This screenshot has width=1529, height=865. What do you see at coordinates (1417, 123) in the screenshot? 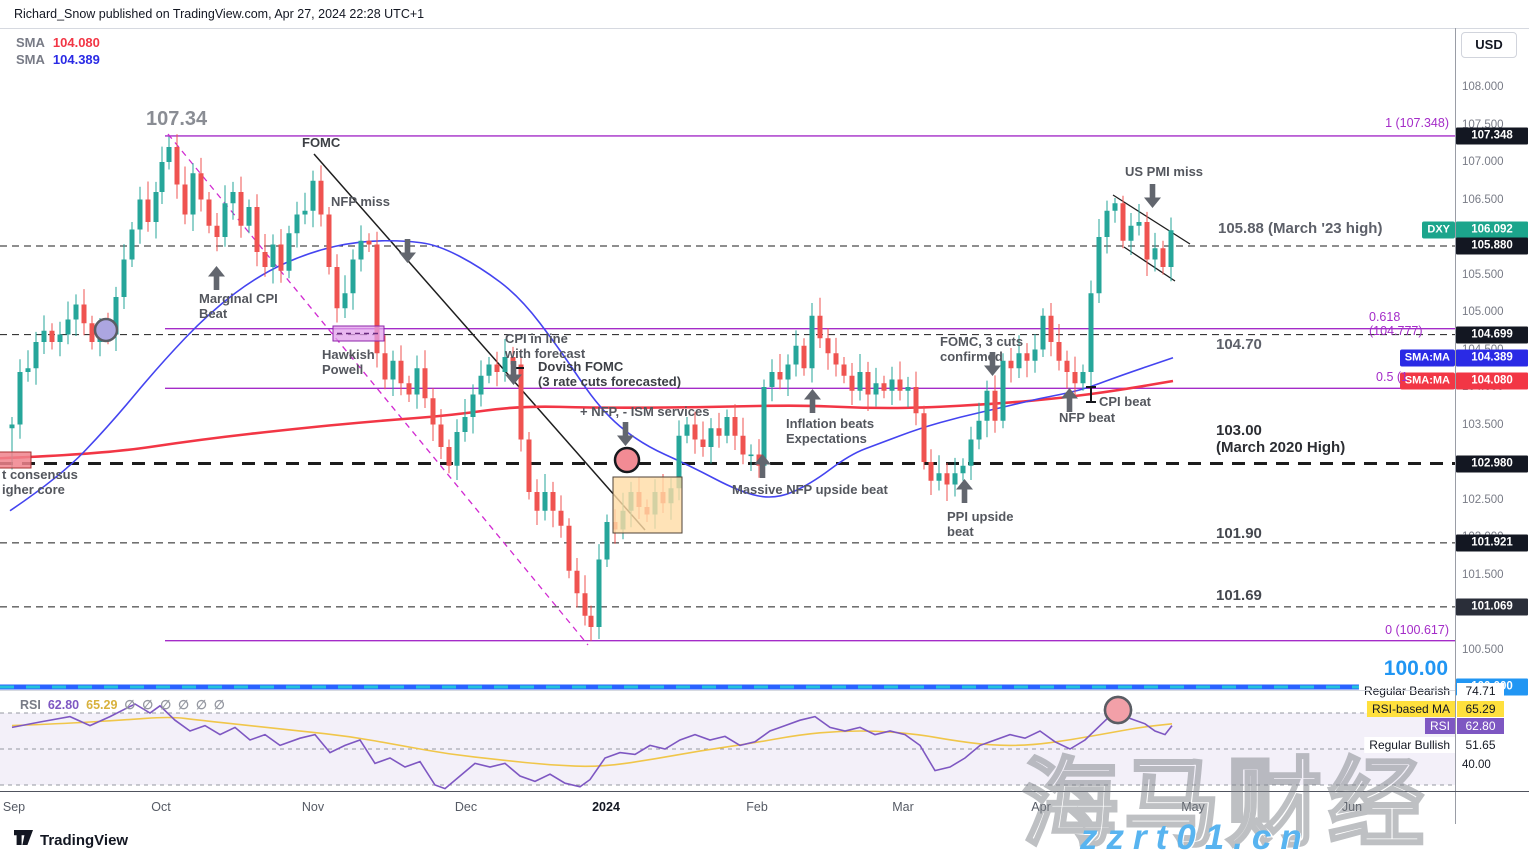
I see `fib-label: 1 (107.348)` at bounding box center [1417, 123].